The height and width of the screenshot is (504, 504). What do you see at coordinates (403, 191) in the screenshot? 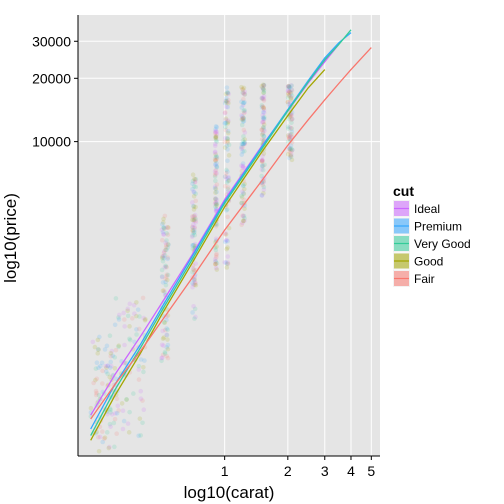
I see `legend-title: cut` at bounding box center [403, 191].